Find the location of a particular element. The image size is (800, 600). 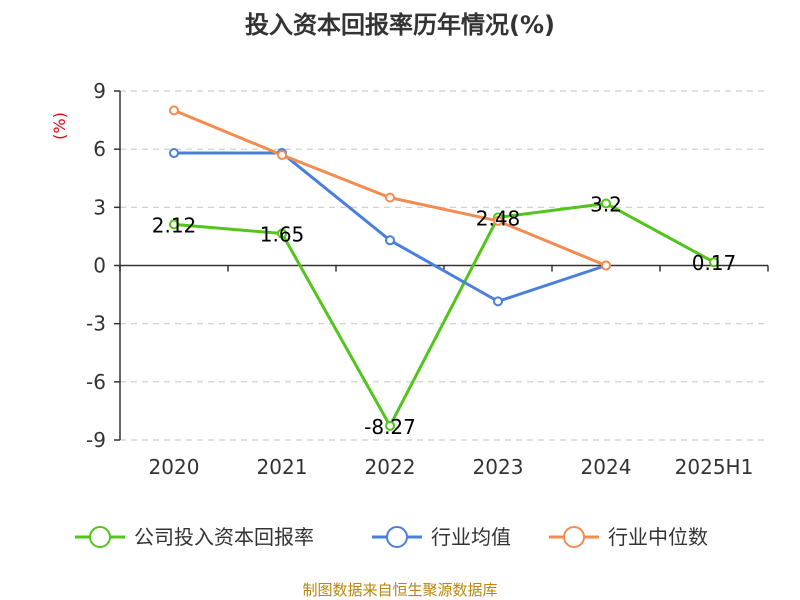

y-tick-label: 3 is located at coordinates (99, 207).